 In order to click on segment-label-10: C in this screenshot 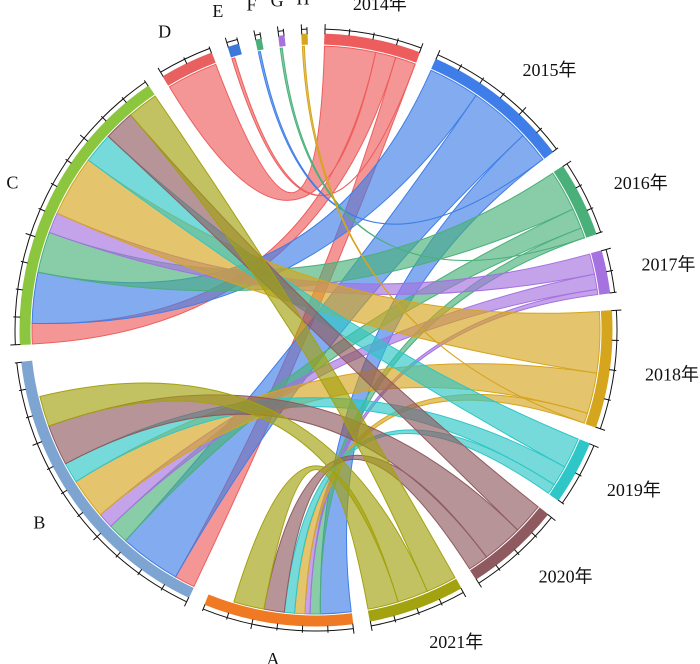, I will do `click(12, 183)`.